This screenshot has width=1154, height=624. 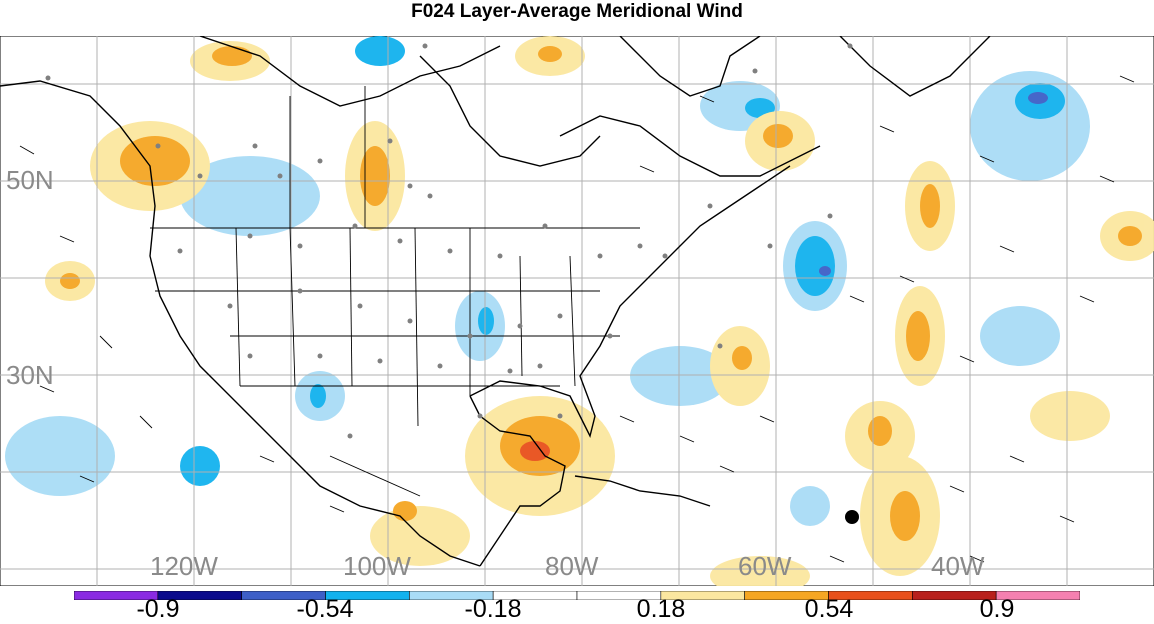 What do you see at coordinates (958, 566) in the screenshot?
I see `lon-label-40w: 40W` at bounding box center [958, 566].